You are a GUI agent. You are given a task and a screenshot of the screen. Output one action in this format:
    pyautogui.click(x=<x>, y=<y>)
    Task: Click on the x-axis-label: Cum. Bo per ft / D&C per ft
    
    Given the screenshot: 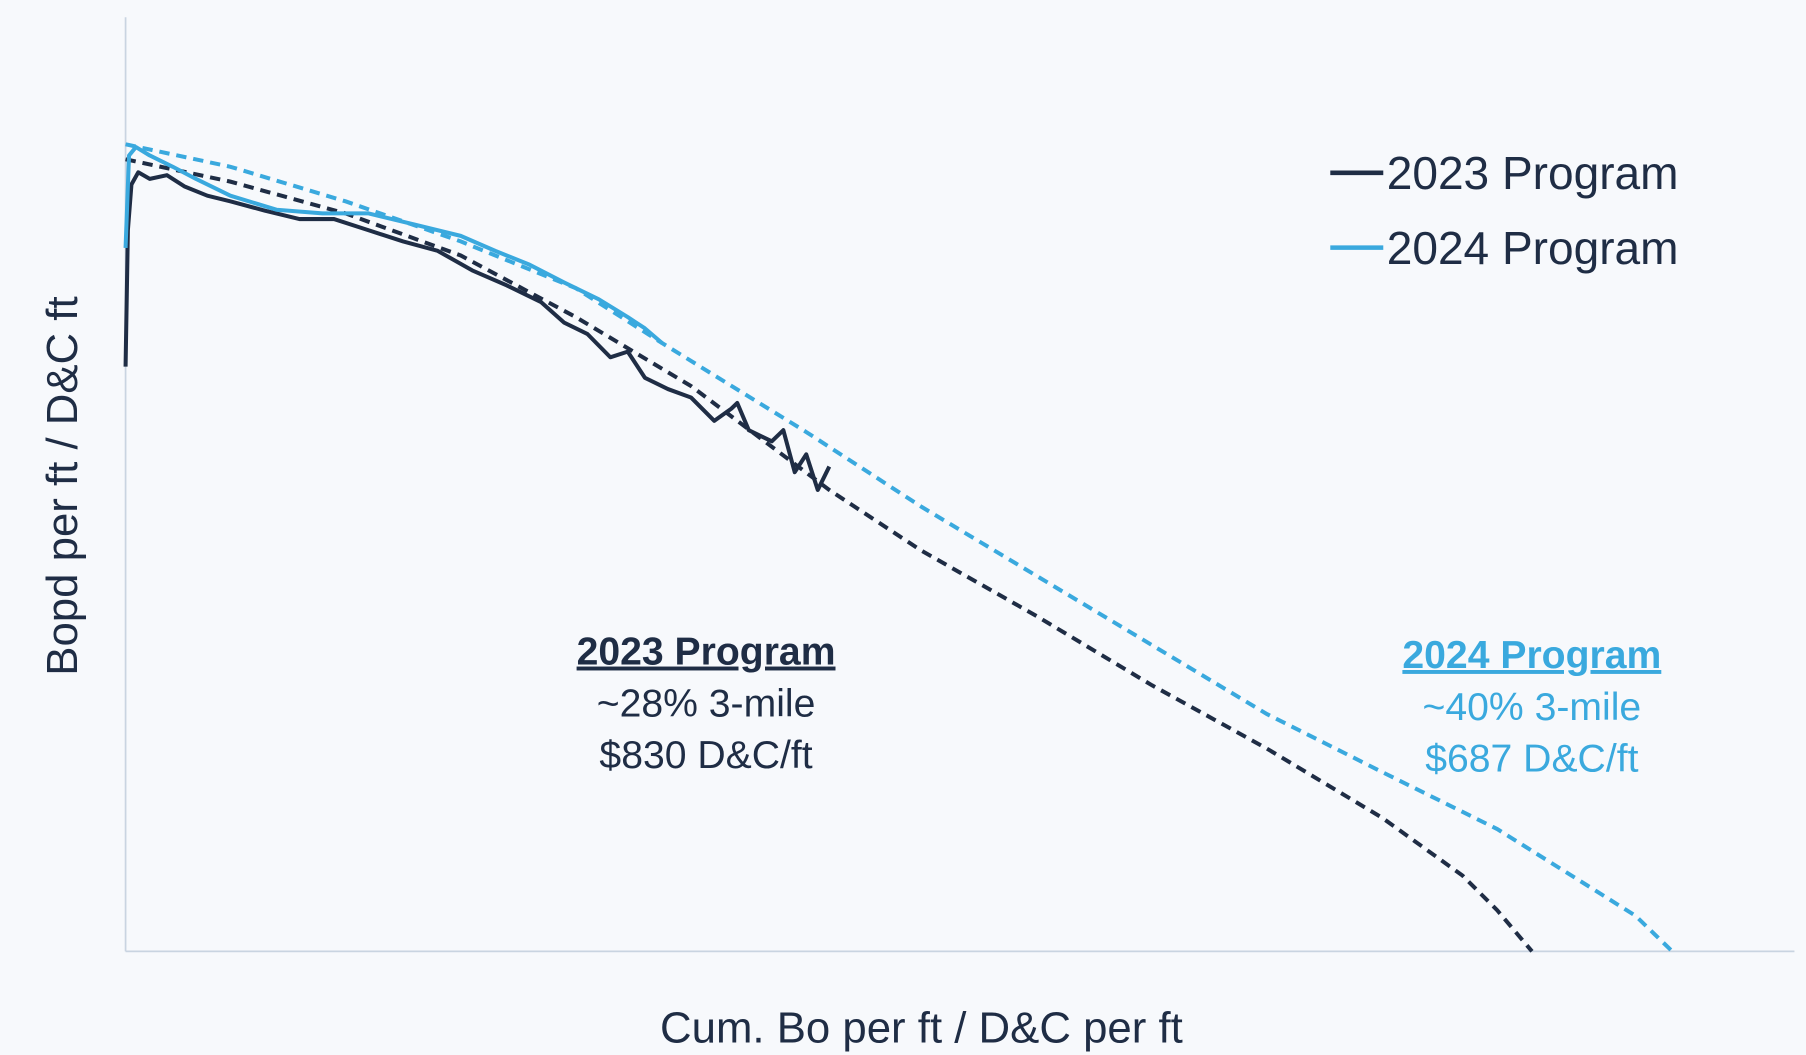 What is the action you would take?
    pyautogui.click(x=921, y=1027)
    